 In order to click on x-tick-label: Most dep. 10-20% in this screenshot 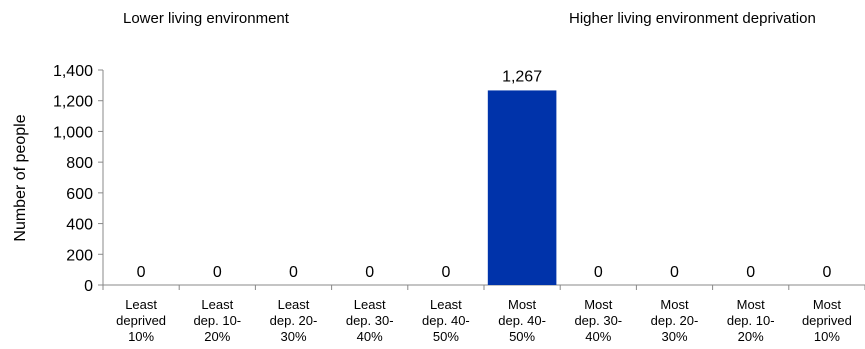, I will do `click(751, 320)`.